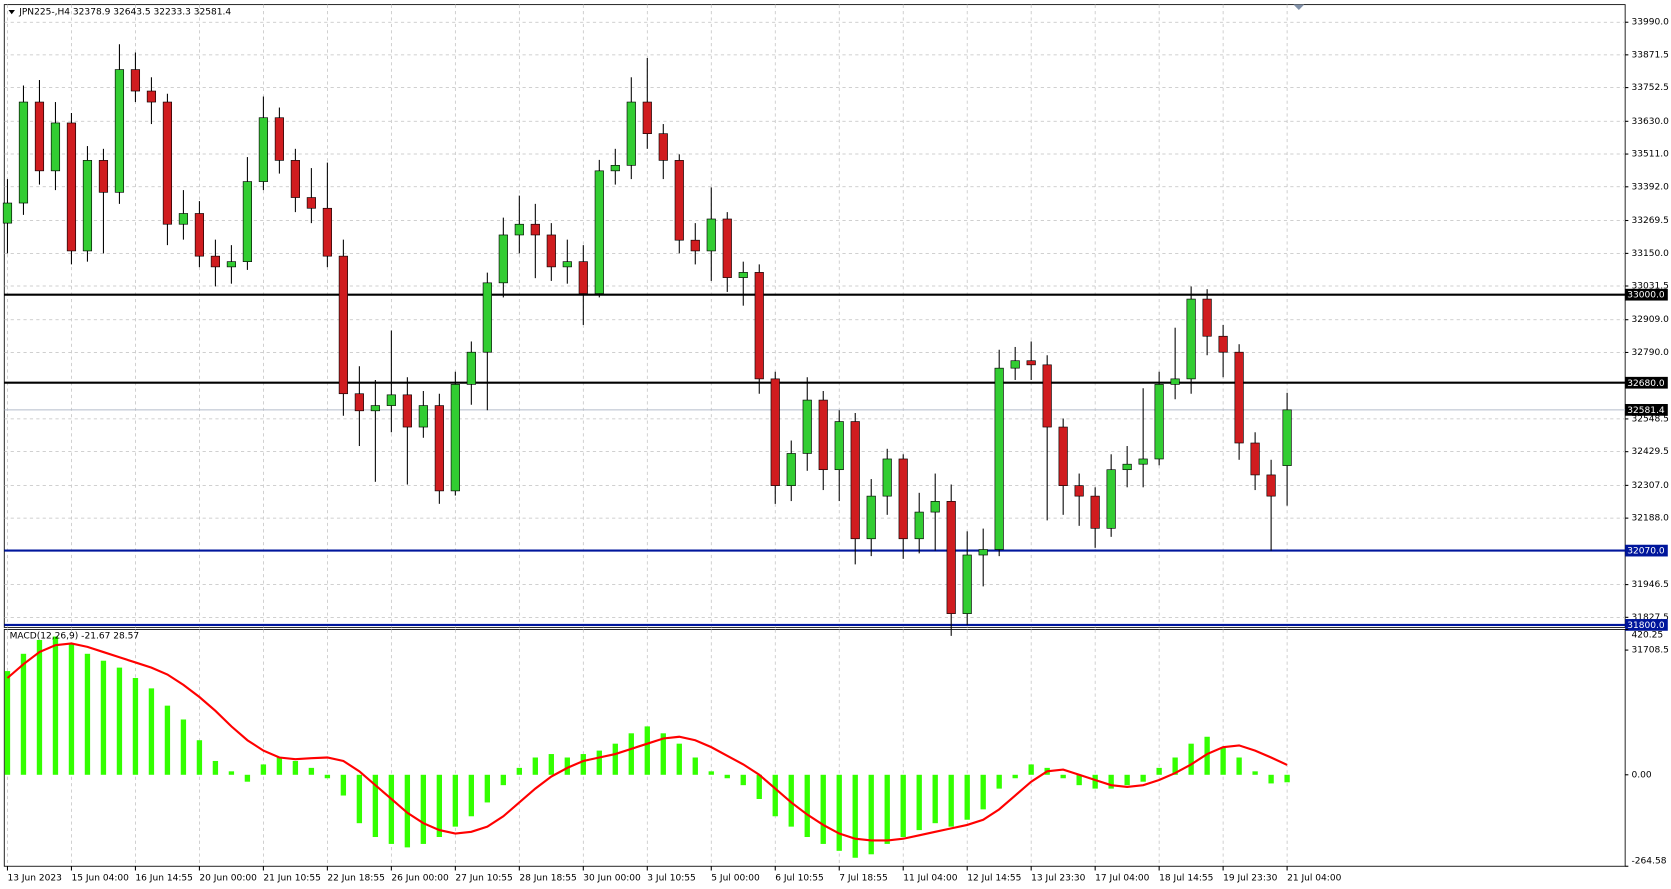 The image size is (1671, 889). Describe the element at coordinates (1650, 55) in the screenshot. I see `y-tick-label: 33871.5` at that location.